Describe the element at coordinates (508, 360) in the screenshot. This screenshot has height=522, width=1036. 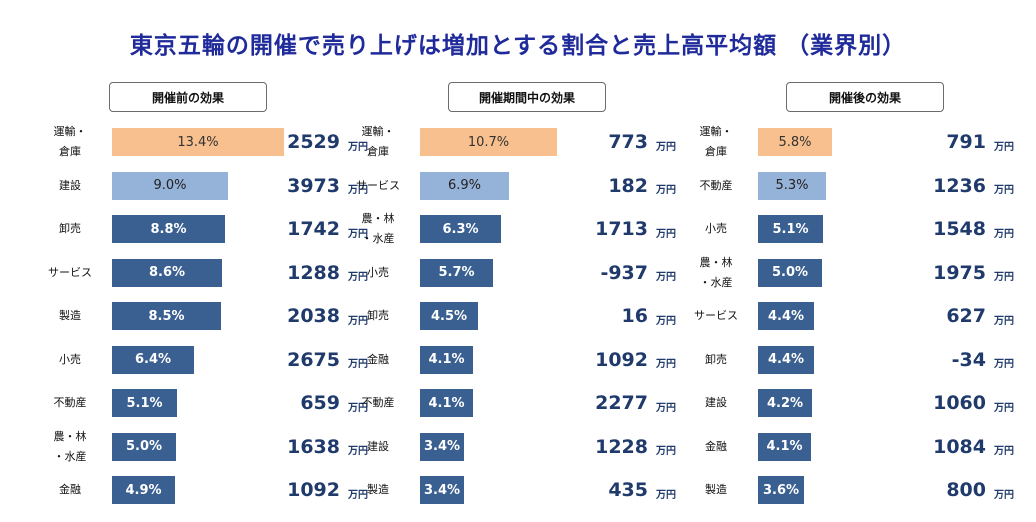
I see `bar-row: 金融 4.1% 1092 万円` at that location.